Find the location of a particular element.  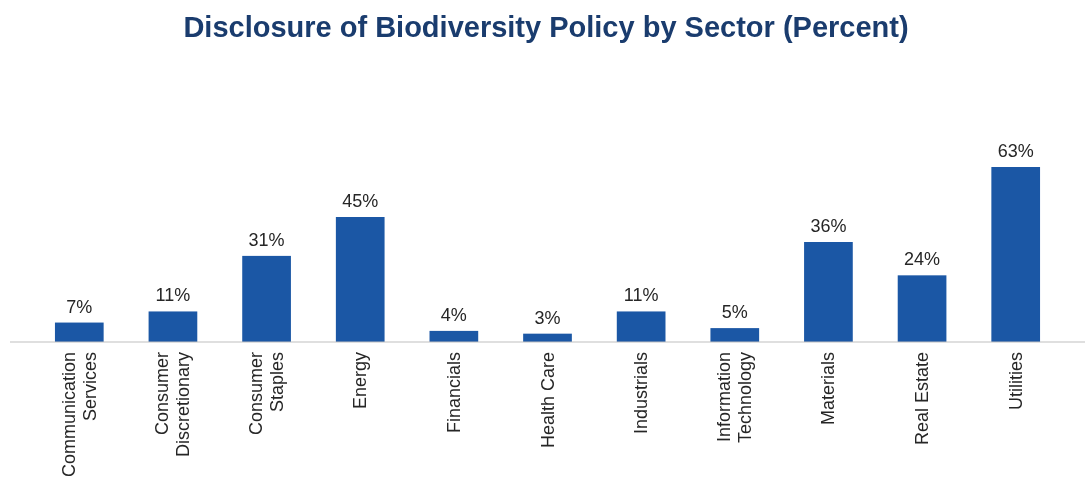

x-tick-label: Industrials is located at coordinates (641, 393).